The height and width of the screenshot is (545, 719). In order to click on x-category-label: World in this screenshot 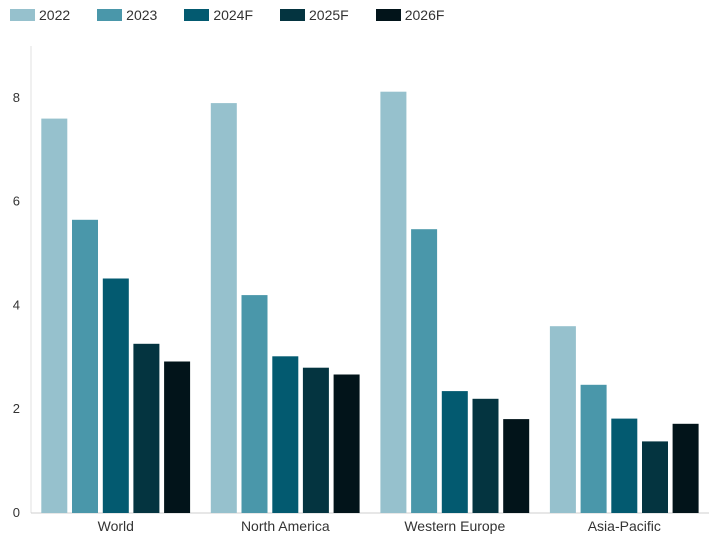, I will do `click(116, 526)`.